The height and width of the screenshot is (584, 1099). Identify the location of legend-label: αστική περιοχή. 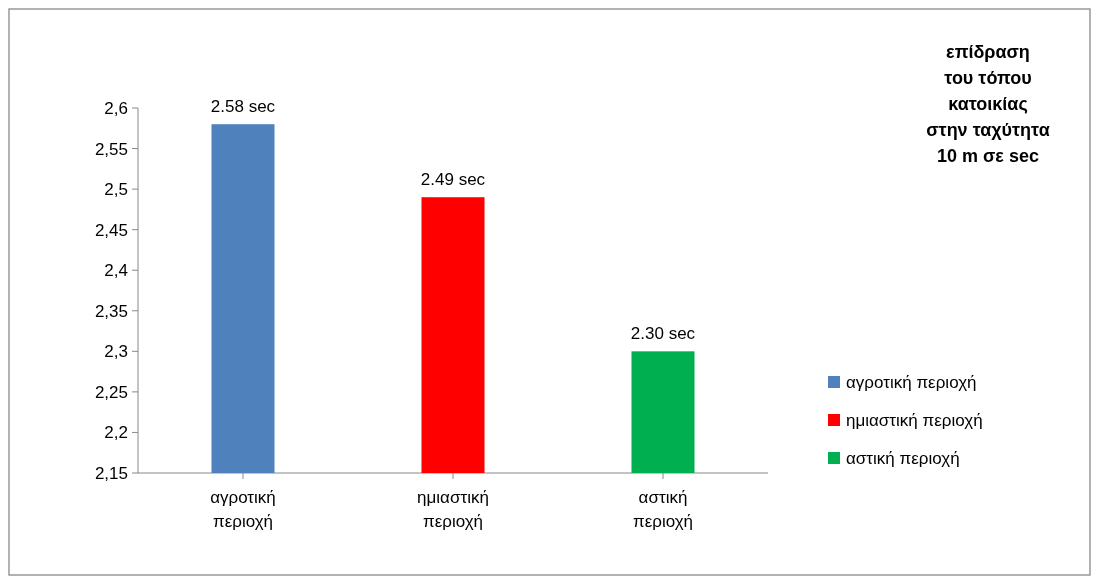
(903, 458).